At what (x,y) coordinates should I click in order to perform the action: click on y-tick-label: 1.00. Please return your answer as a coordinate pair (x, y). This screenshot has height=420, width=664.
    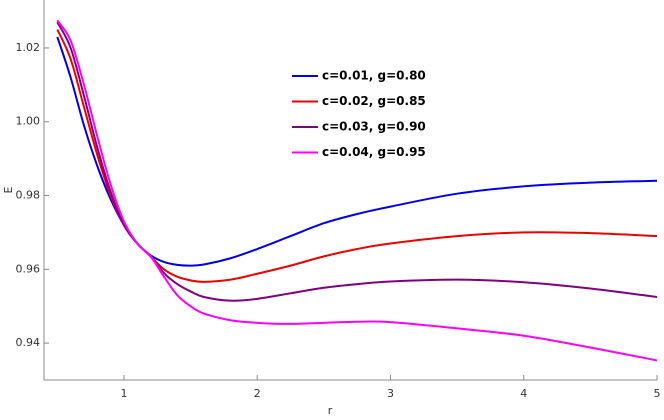
    Looking at the image, I should click on (28, 121).